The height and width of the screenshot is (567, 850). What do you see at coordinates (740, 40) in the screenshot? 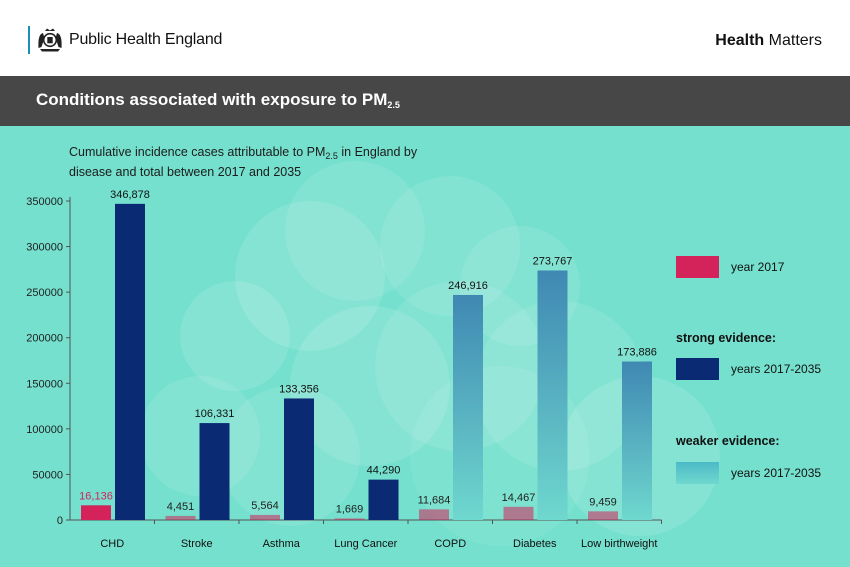
I see `brand-bold: Health` at bounding box center [740, 40].